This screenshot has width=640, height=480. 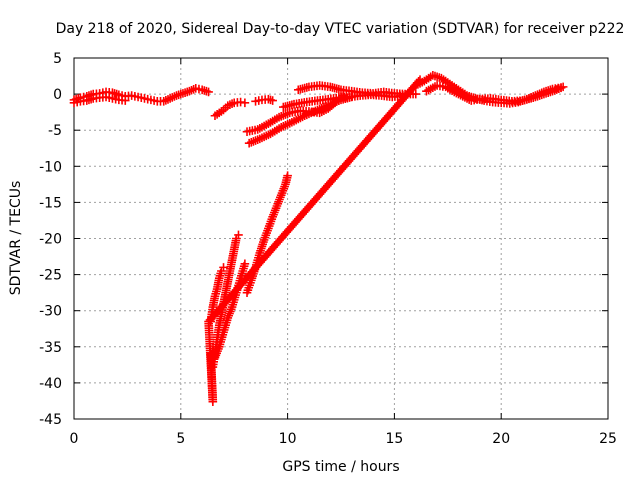 I want to click on x-tick-label: 25, so click(x=608, y=439).